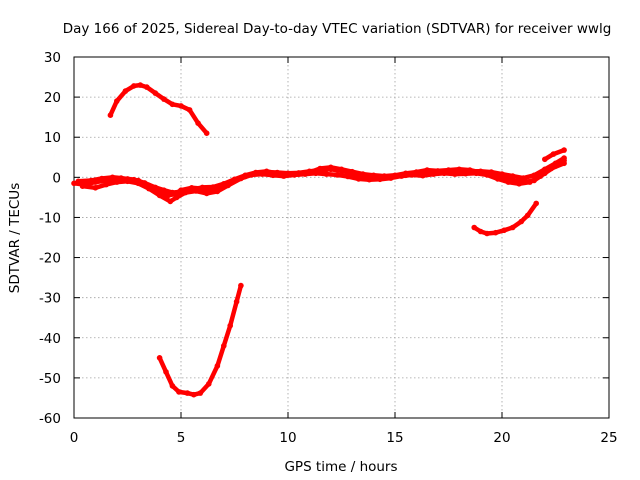  Describe the element at coordinates (181, 438) in the screenshot. I see `x-tick-label: 5` at that location.